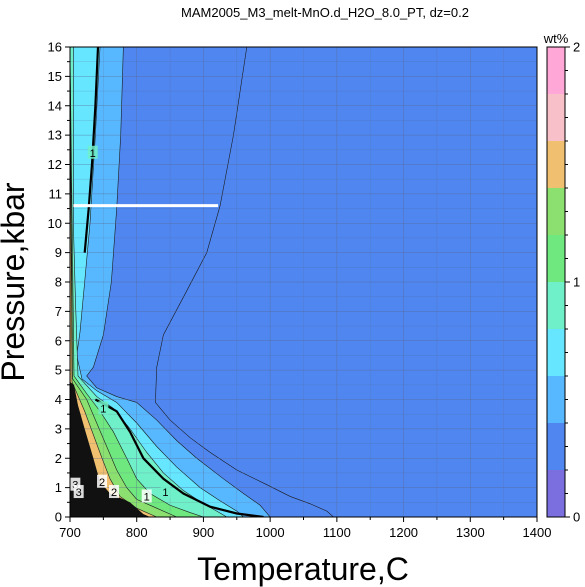  What do you see at coordinates (55, 223) in the screenshot?
I see `y-tick-label: 10` at bounding box center [55, 223].